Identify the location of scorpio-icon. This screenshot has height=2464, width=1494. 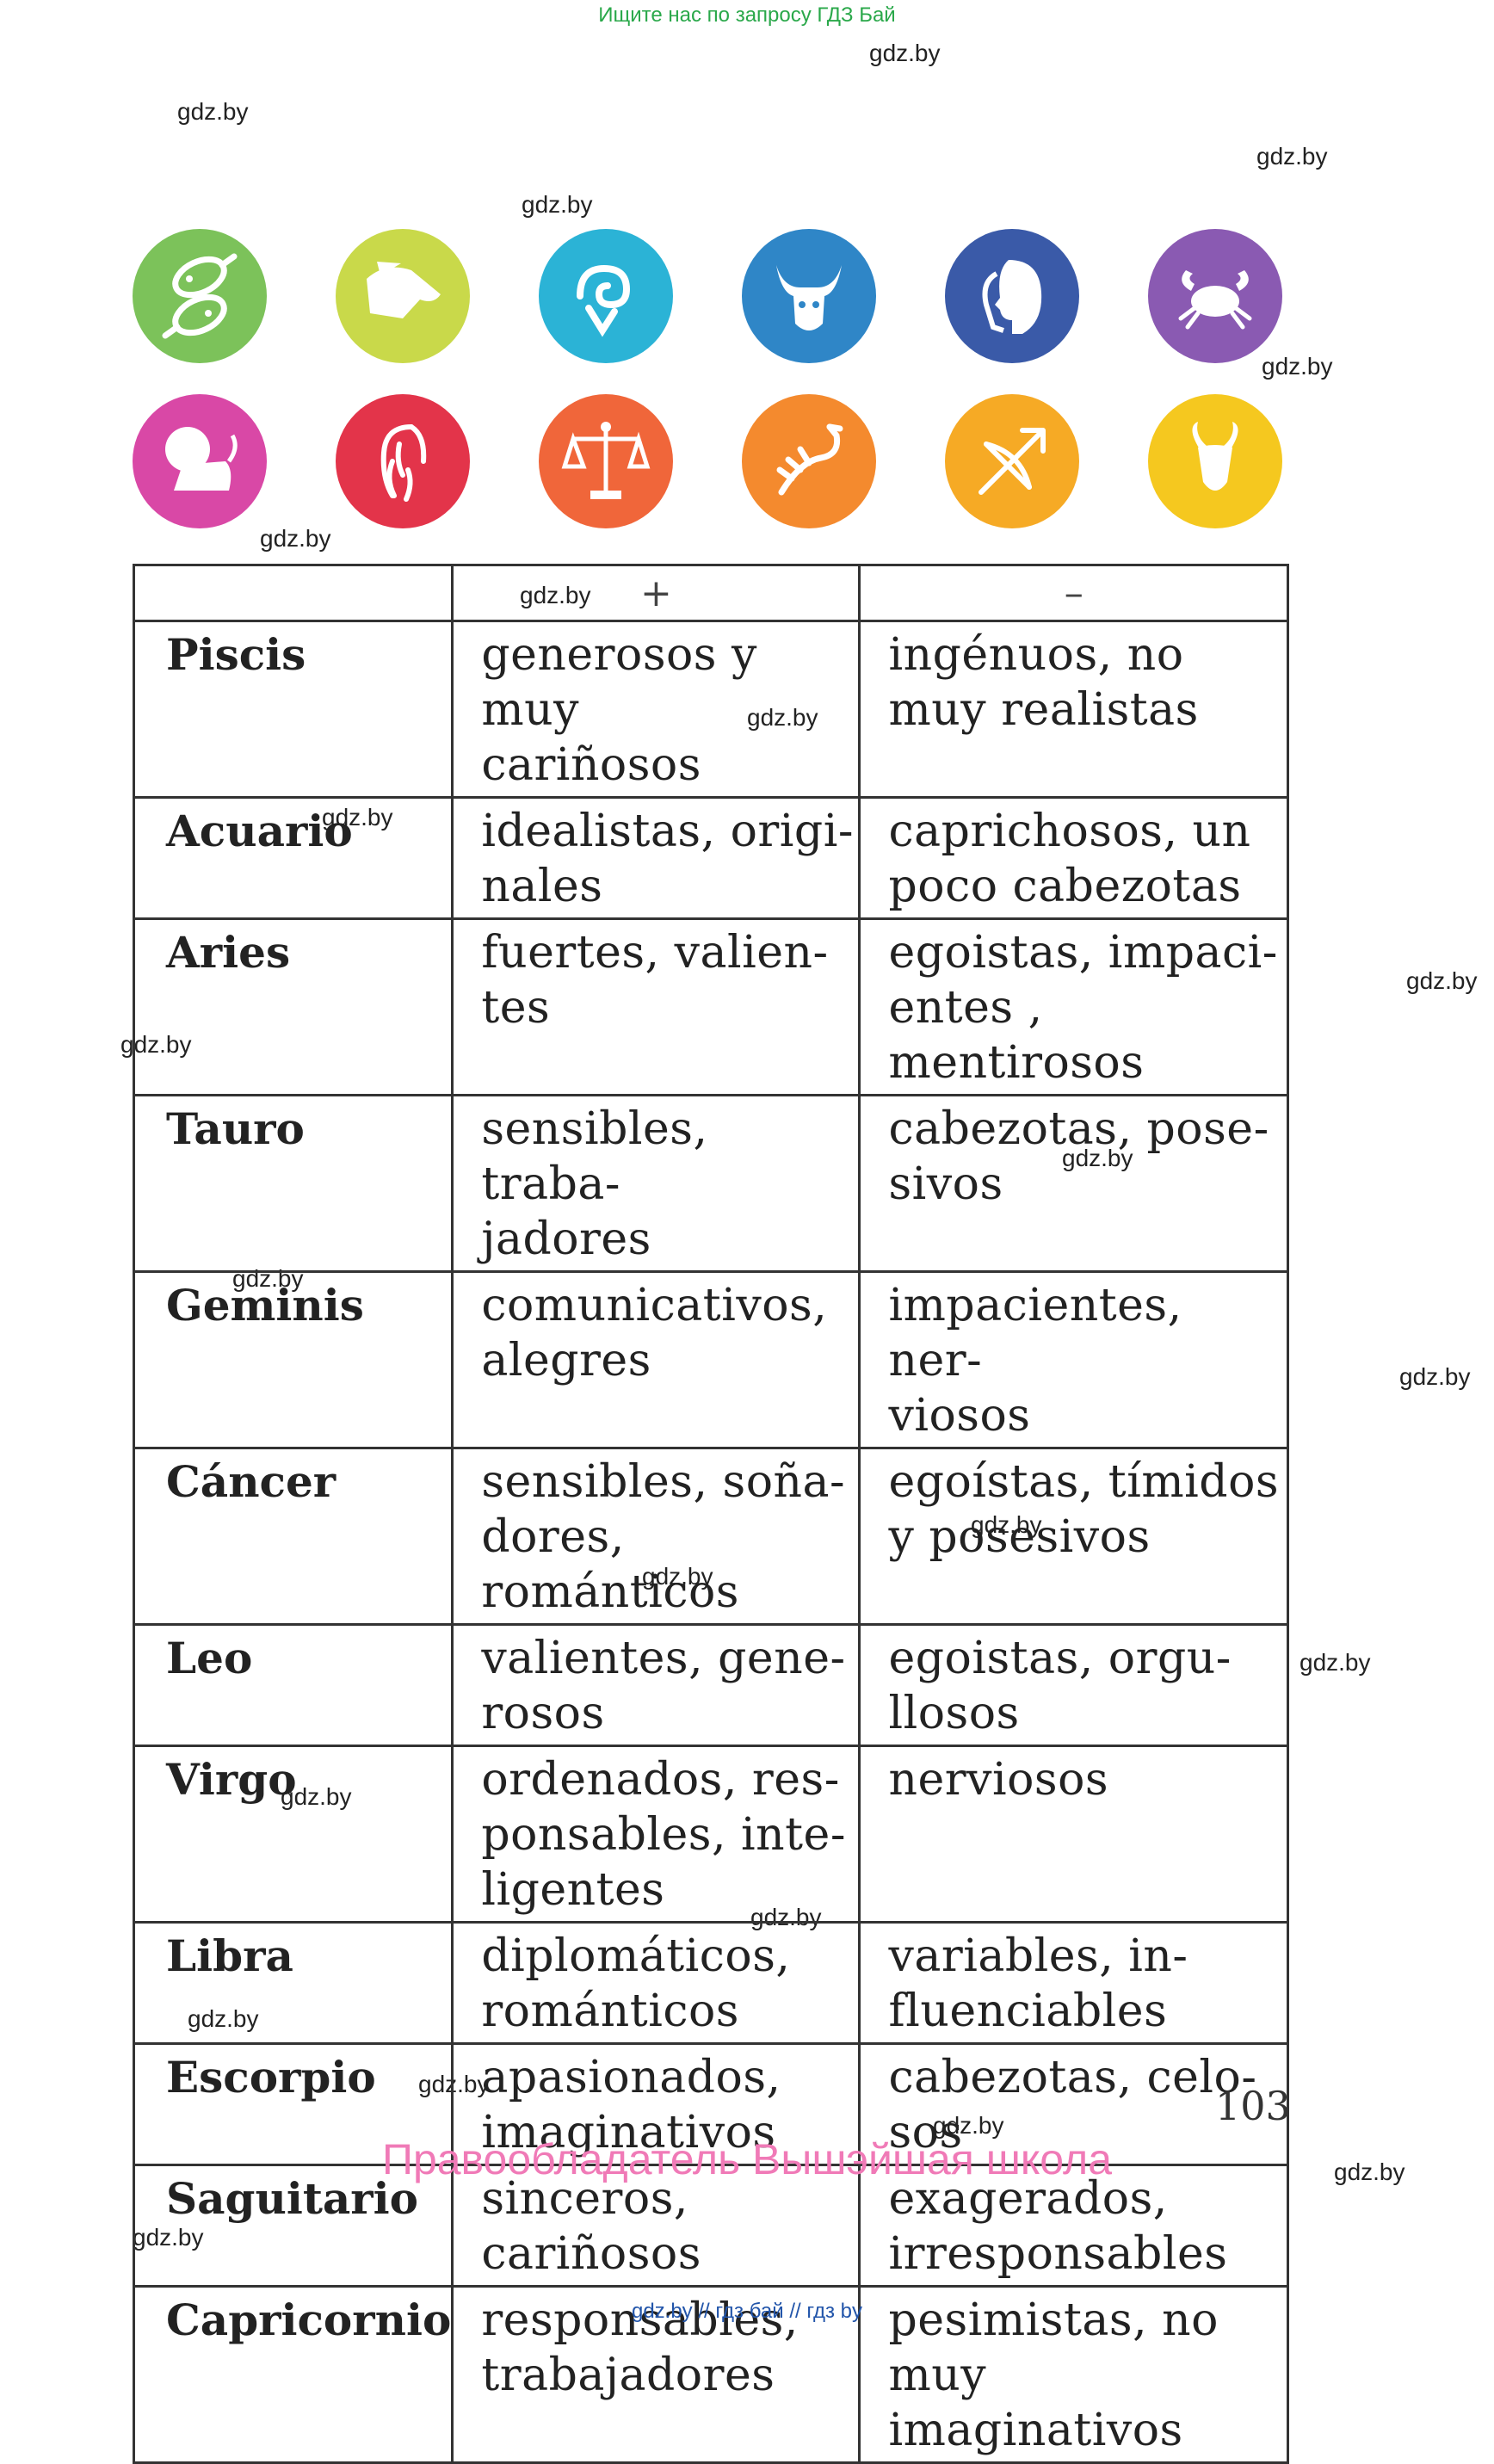
(809, 461).